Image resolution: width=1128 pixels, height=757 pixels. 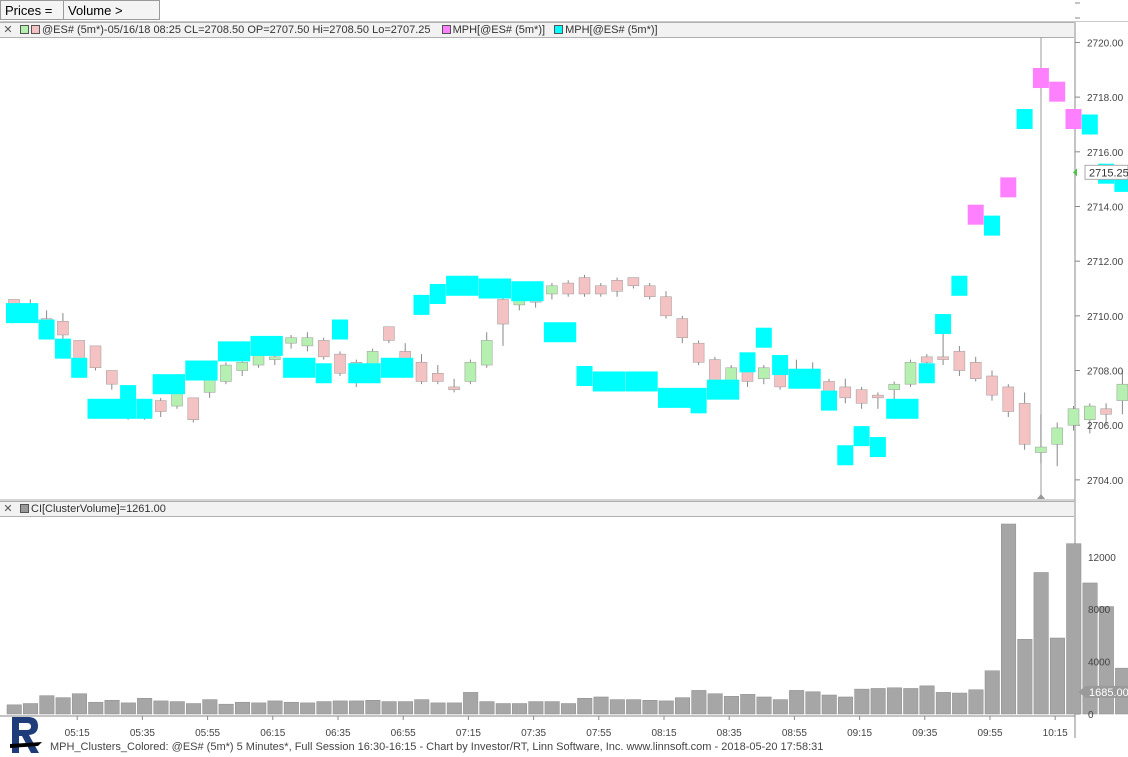 What do you see at coordinates (1105, 372) in the screenshot?
I see `price-tick-label: 2708.00` at bounding box center [1105, 372].